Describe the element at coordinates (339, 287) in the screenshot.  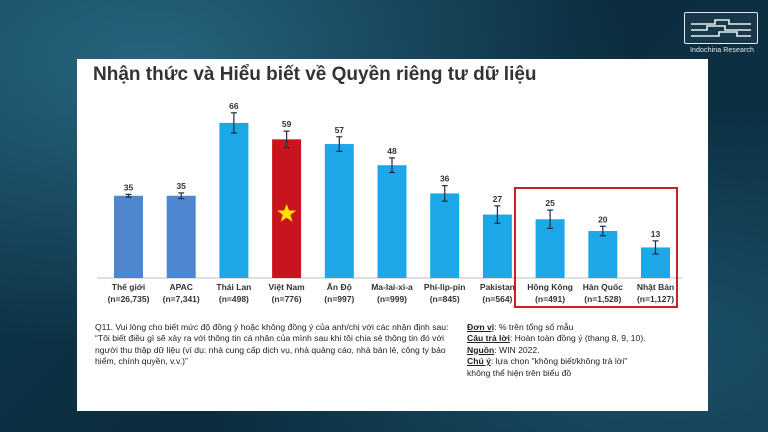
I see `category-label: Ấn Độ` at that location.